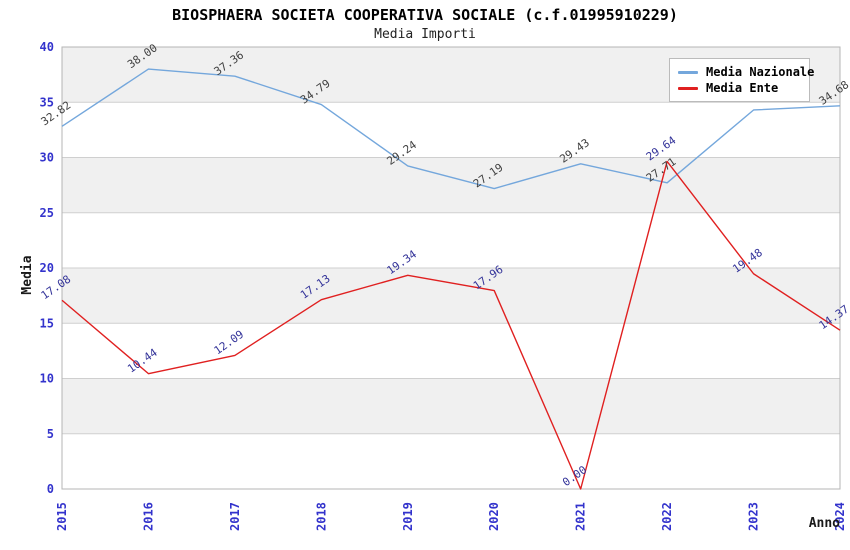 This screenshot has width=850, height=550. Describe the element at coordinates (235, 516) in the screenshot. I see `x-tick-label: 2017` at that location.